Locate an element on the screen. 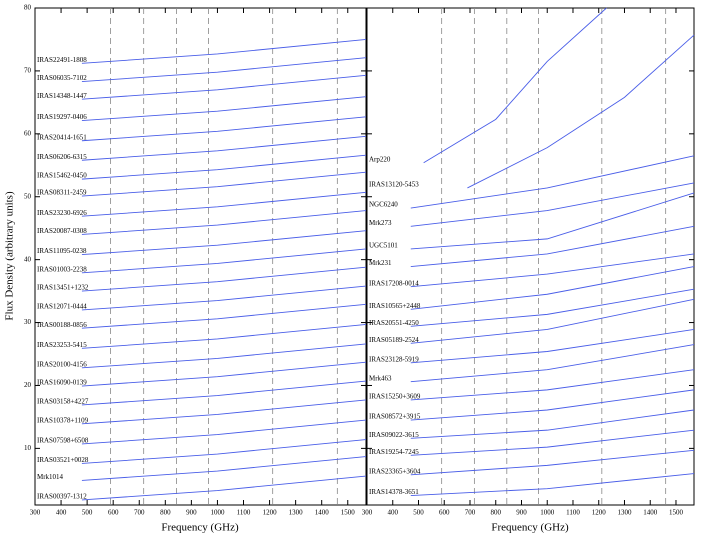  series-label: IRAS23365+3604 is located at coordinates (395, 471).